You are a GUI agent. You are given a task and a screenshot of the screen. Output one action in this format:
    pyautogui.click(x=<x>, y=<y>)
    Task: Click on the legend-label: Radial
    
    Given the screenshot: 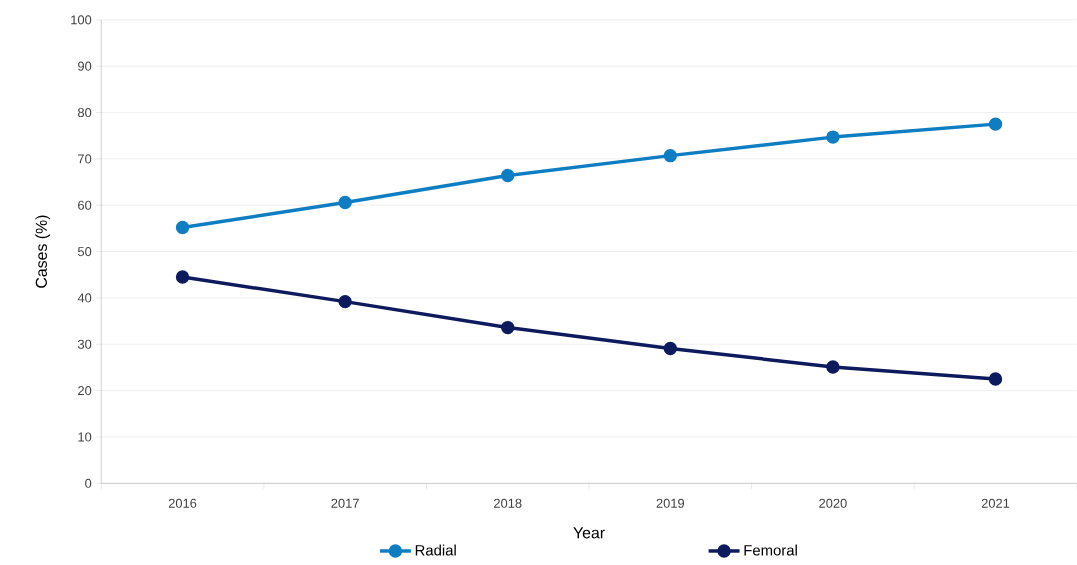 What is the action you would take?
    pyautogui.click(x=435, y=550)
    